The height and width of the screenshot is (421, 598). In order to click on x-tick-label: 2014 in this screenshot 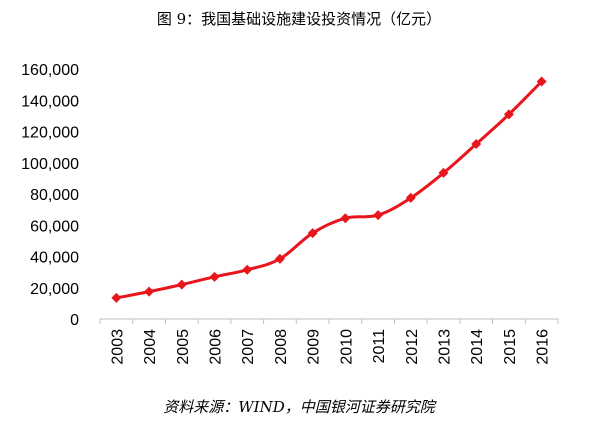, I will do `click(477, 347)`.